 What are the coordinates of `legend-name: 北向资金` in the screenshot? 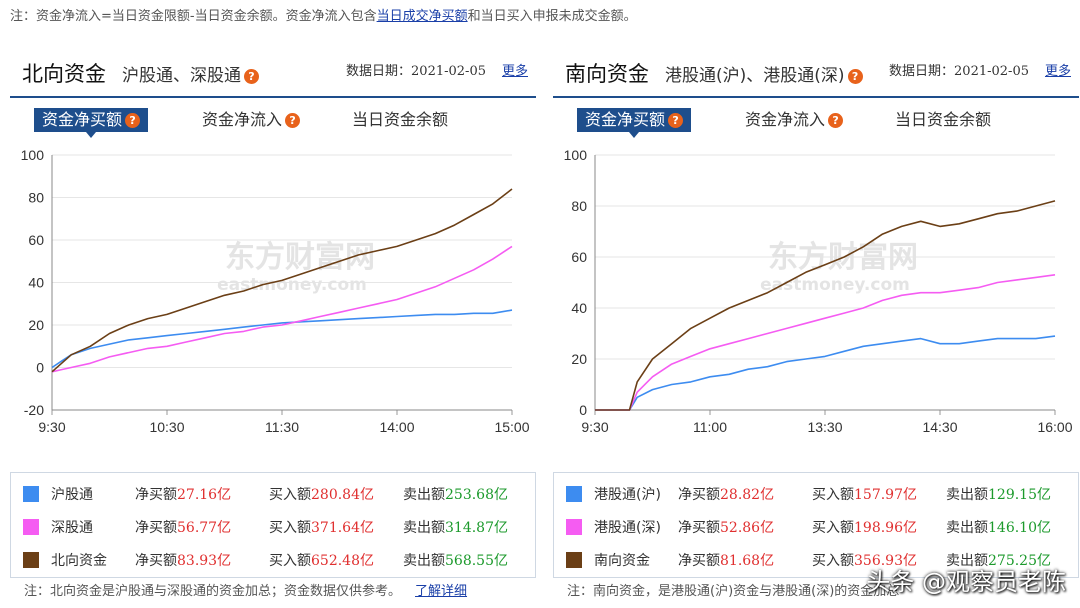 It's located at (79, 561).